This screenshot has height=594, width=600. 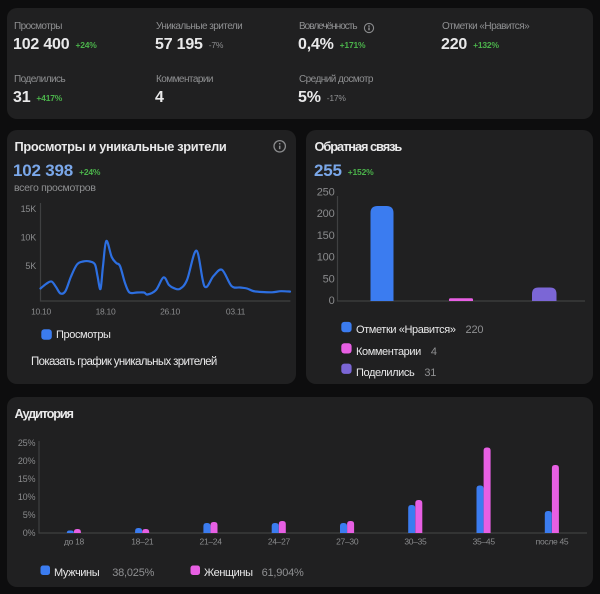 What do you see at coordinates (326, 236) in the screenshot?
I see `svg-text: 150` at bounding box center [326, 236].